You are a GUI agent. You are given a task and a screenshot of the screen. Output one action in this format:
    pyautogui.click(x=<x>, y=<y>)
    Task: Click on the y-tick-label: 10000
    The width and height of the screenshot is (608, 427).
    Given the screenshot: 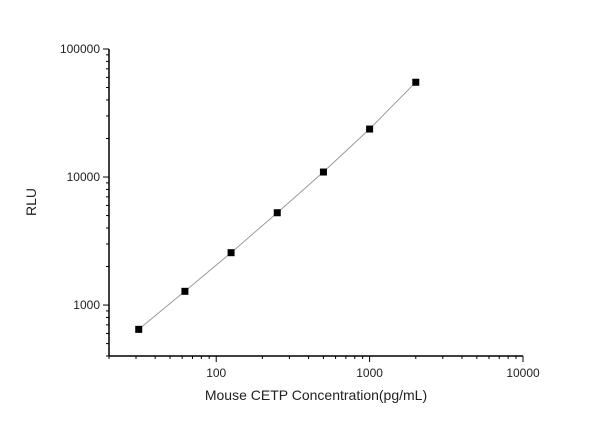 What is the action you would take?
    pyautogui.click(x=84, y=177)
    